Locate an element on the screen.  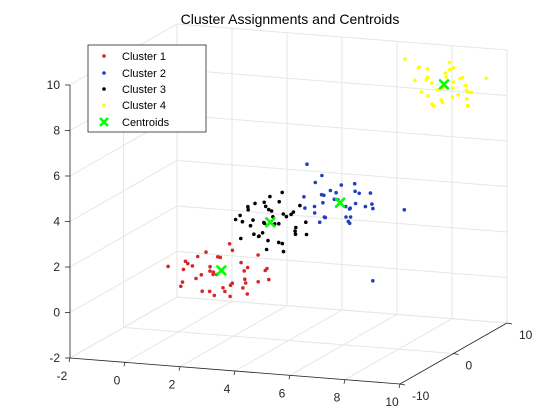
z-tick-label: 6 is located at coordinates (56, 176).